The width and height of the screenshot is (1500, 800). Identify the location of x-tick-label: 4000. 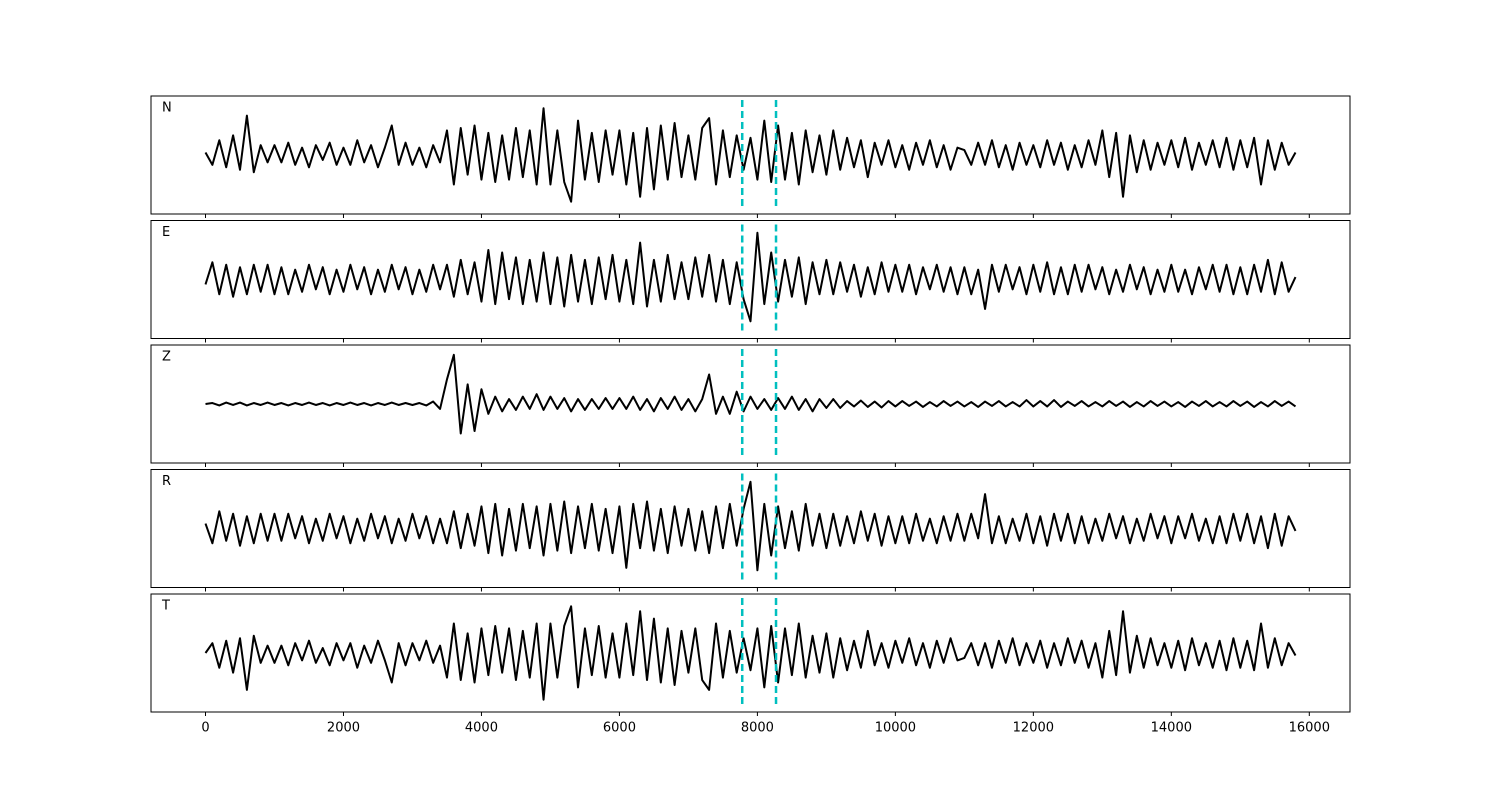
(481, 728).